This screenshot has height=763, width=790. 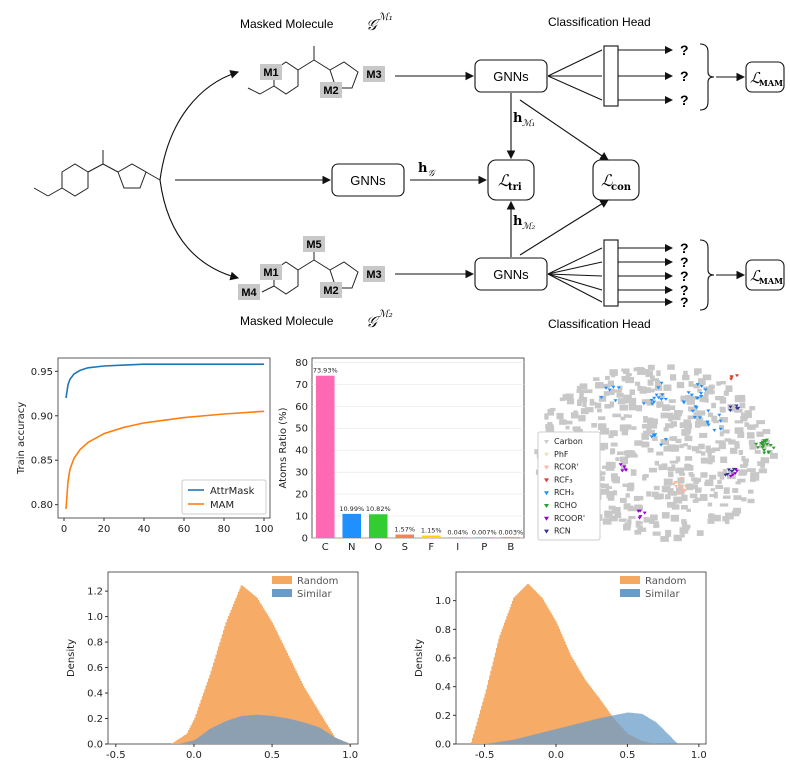 What do you see at coordinates (511, 274) in the screenshot?
I see `gnn-bottom-label: GNNs` at bounding box center [511, 274].